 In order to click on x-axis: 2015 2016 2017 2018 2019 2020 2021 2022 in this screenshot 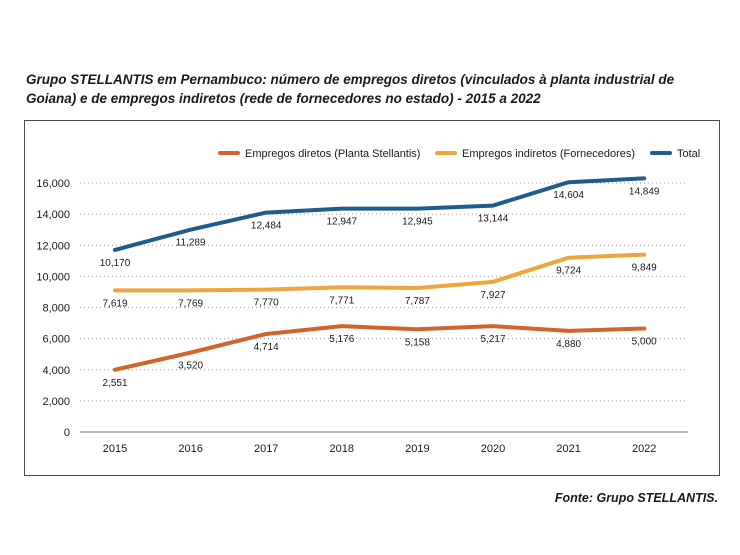, I will do `click(380, 449)`.